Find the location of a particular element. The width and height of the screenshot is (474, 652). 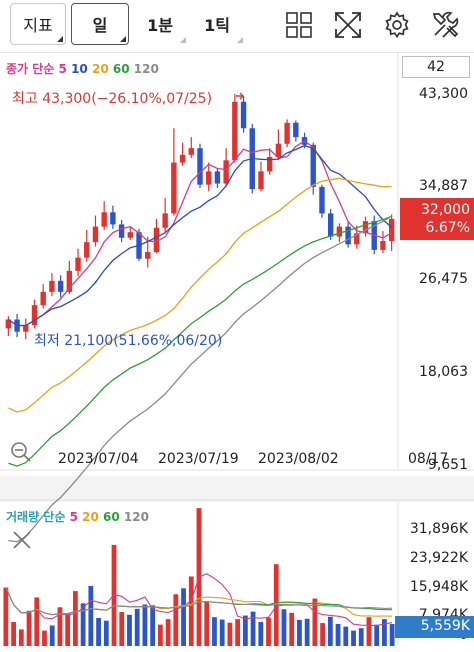

period-minute-label: 1분 is located at coordinates (160, 25).